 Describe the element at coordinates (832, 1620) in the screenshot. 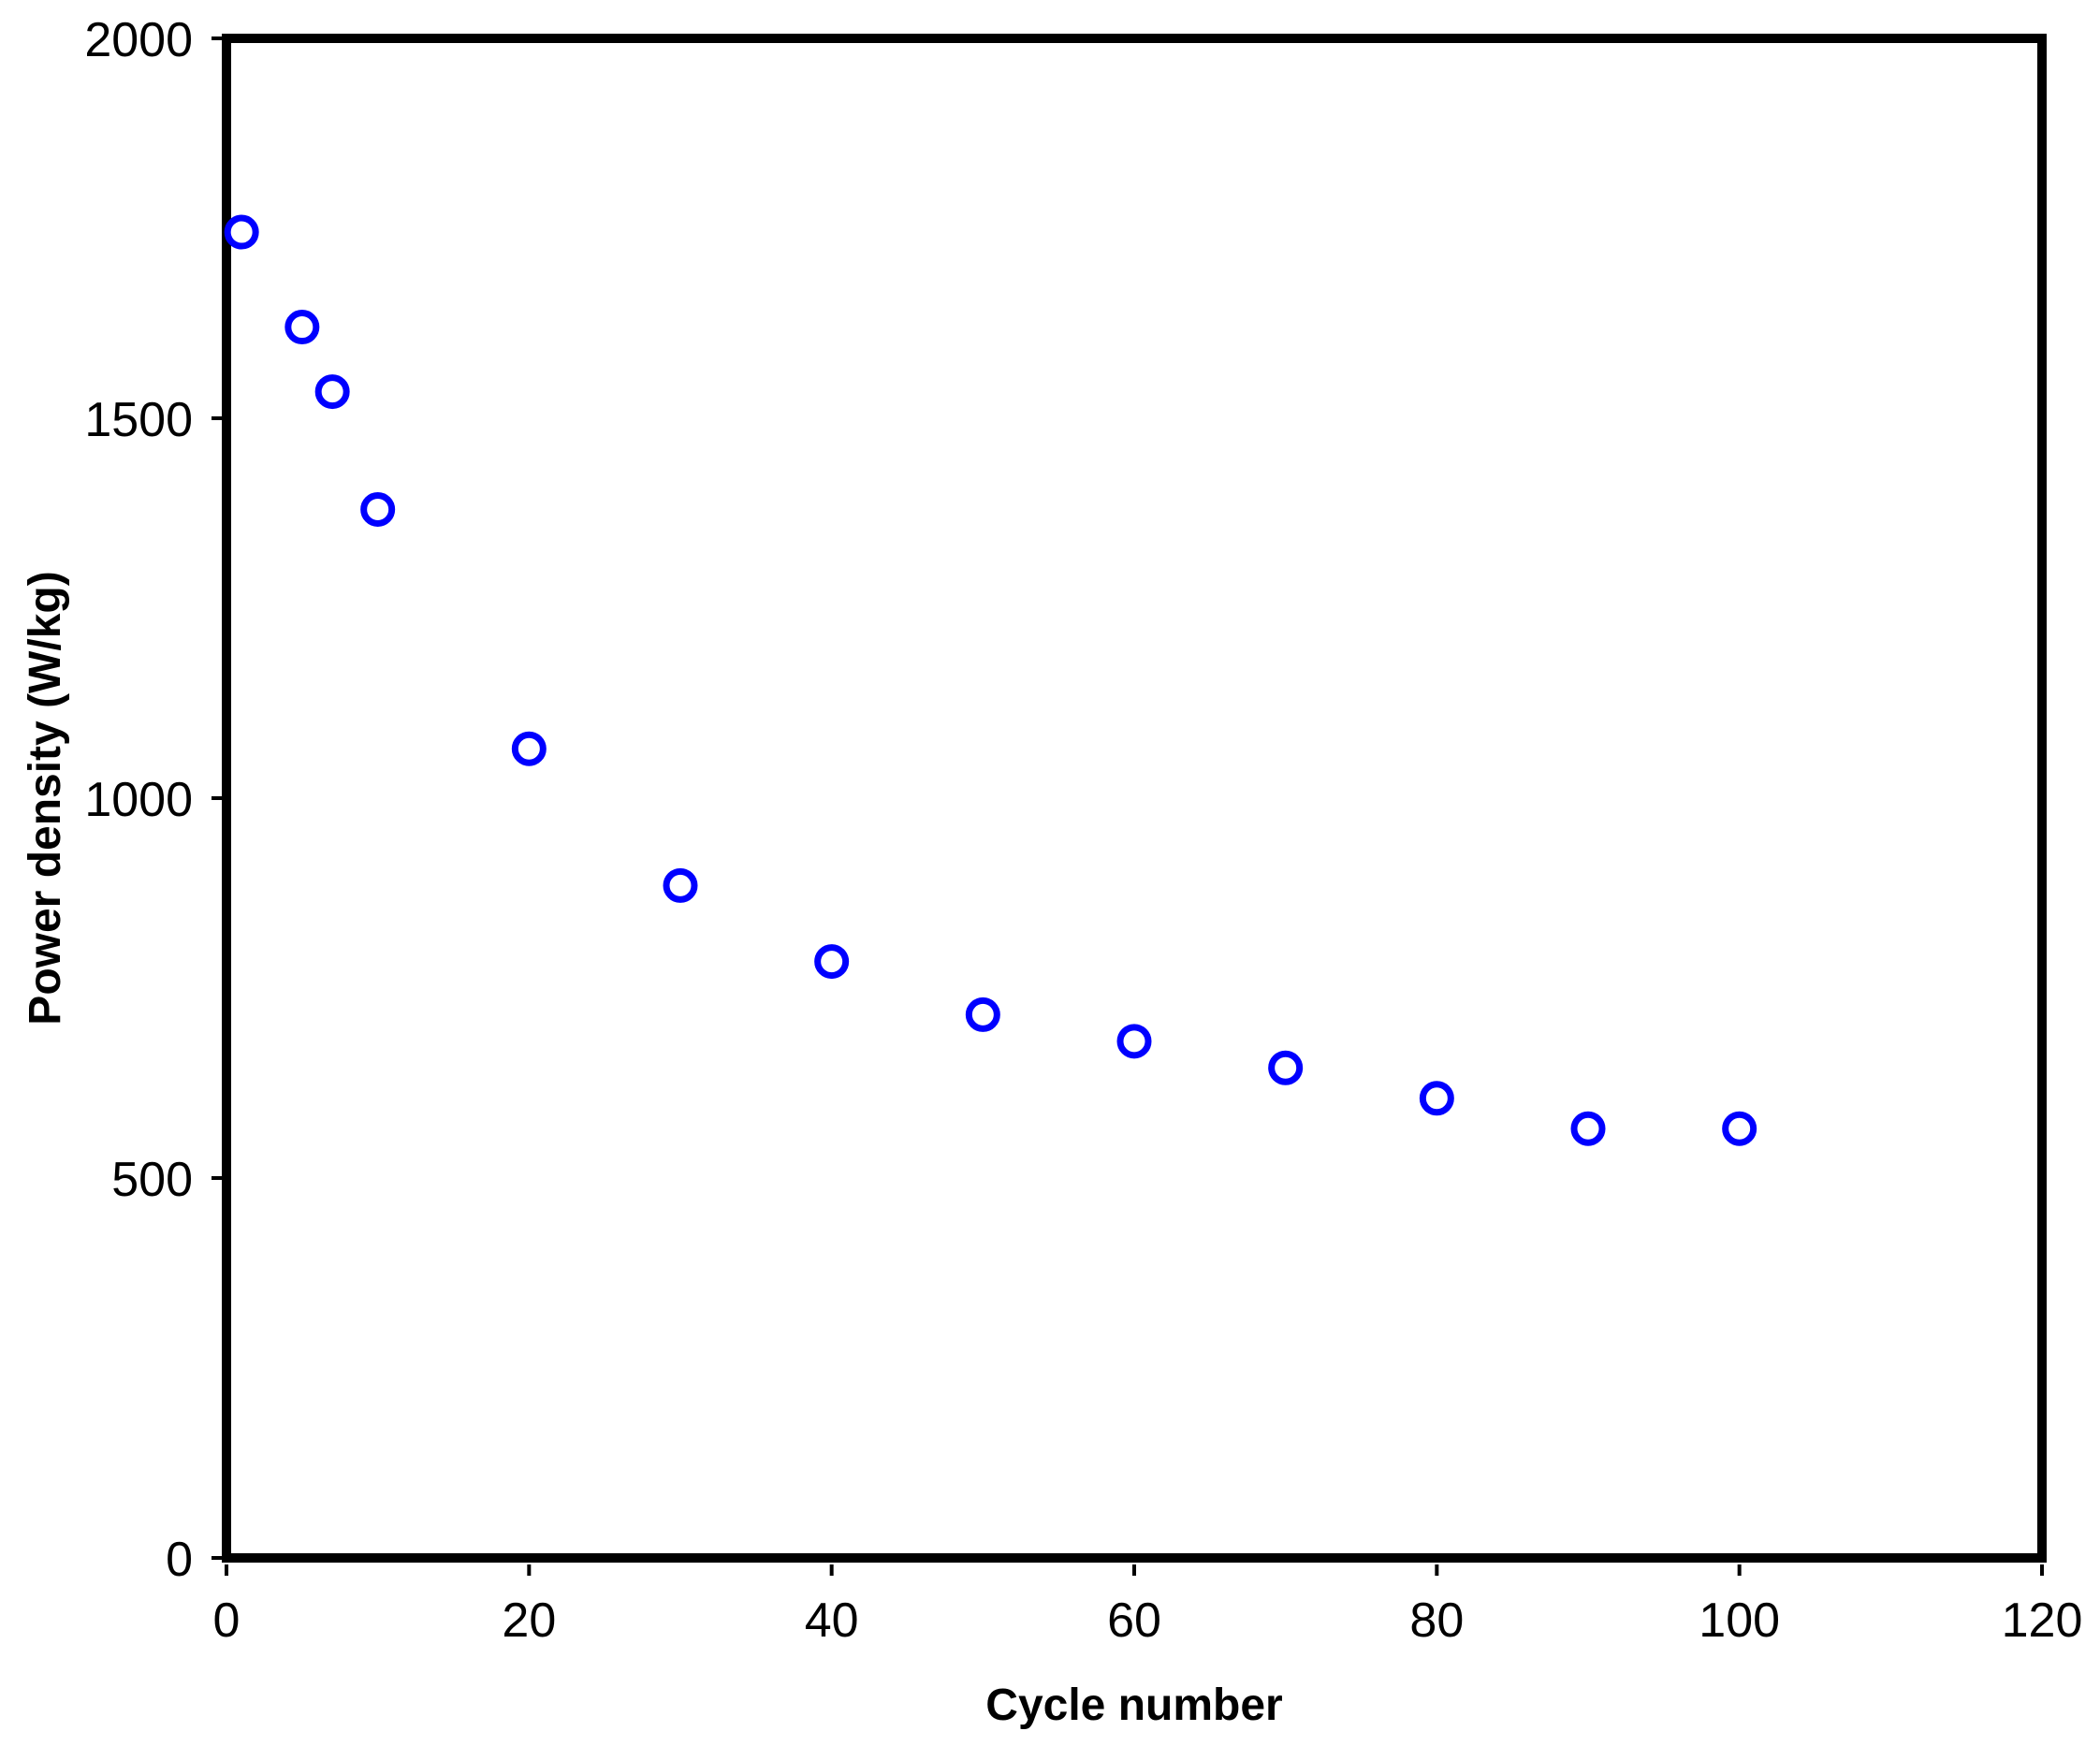

I see `x-tick-label: 40` at that location.